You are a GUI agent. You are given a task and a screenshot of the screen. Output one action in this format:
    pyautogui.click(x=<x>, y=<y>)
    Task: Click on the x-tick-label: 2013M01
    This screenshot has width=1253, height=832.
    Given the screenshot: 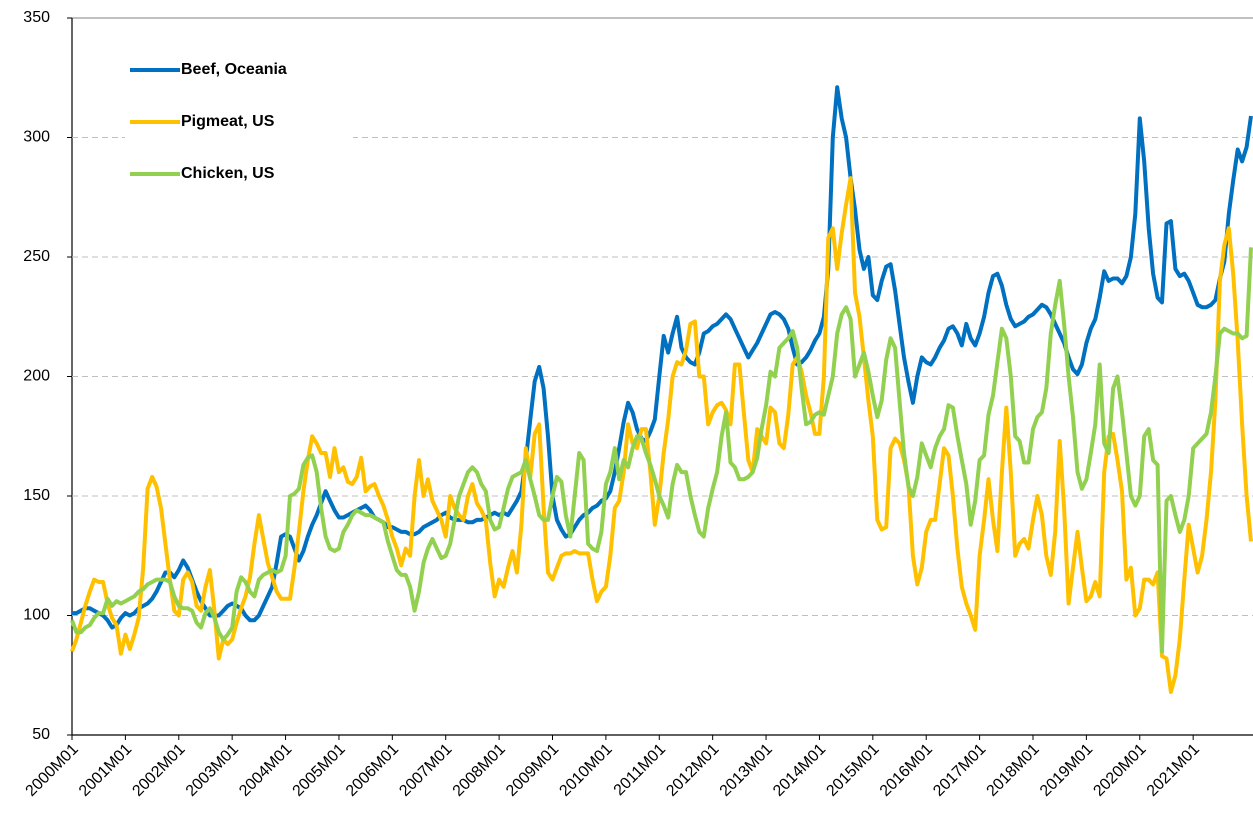 What is the action you would take?
    pyautogui.click(x=746, y=770)
    